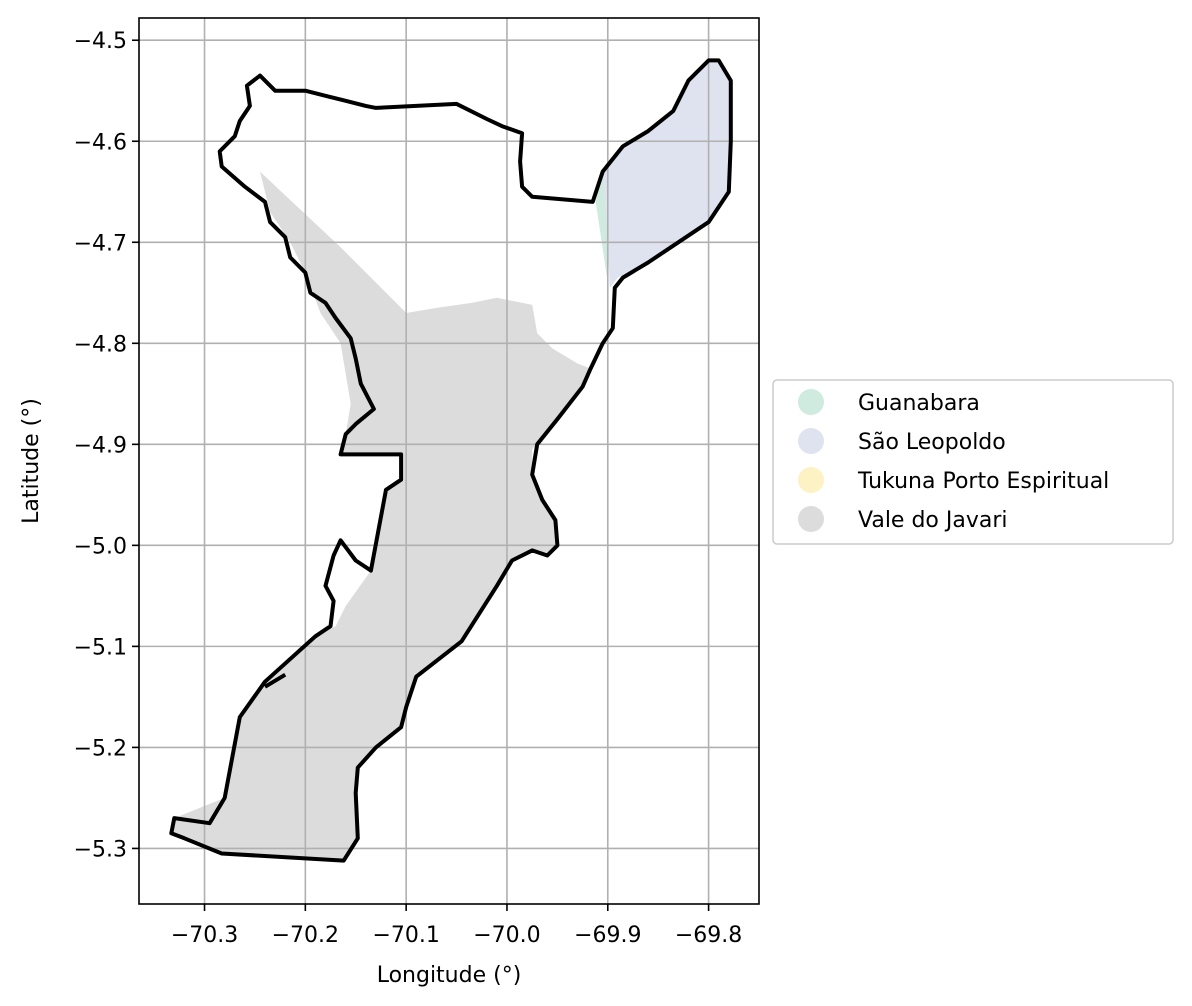  I want to click on region-sao-leopoldo, so click(666, 174).